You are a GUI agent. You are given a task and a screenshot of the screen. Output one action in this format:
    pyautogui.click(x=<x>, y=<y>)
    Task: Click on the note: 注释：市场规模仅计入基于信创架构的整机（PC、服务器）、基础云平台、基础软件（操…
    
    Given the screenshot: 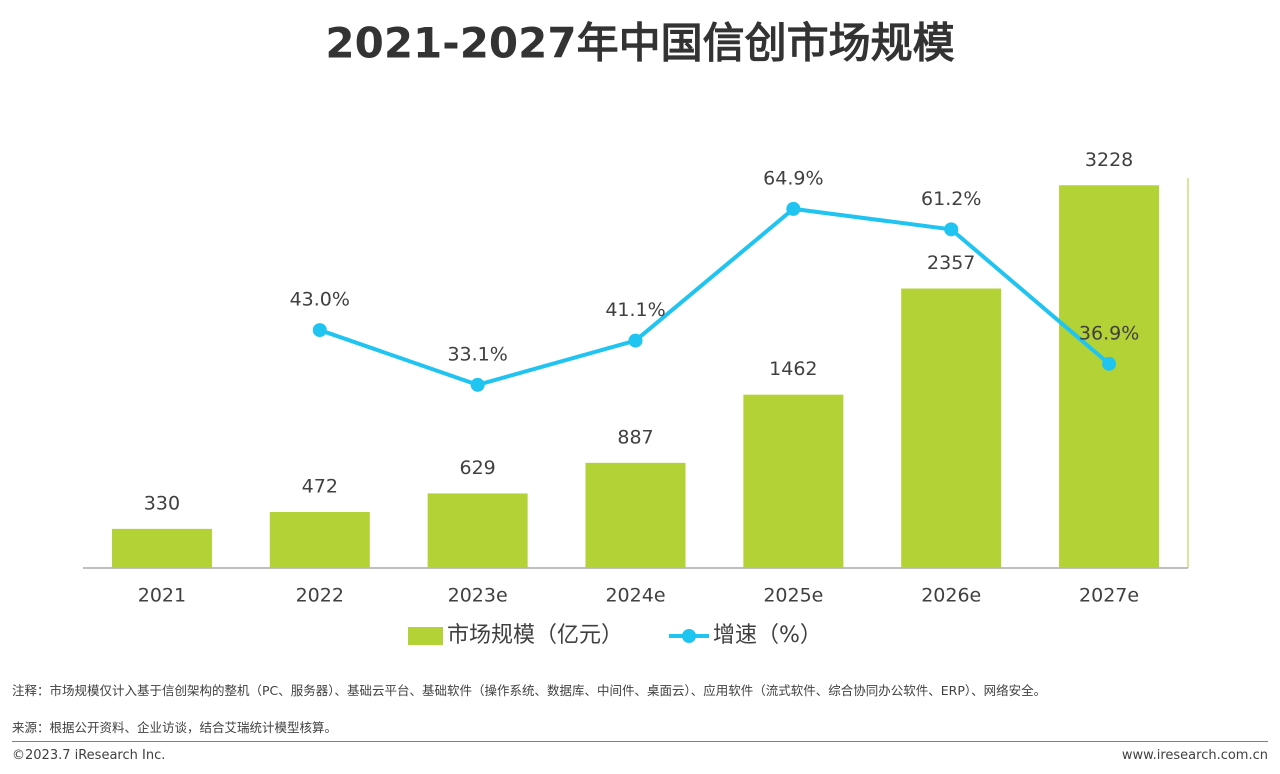 What is the action you would take?
    pyautogui.click(x=529, y=690)
    